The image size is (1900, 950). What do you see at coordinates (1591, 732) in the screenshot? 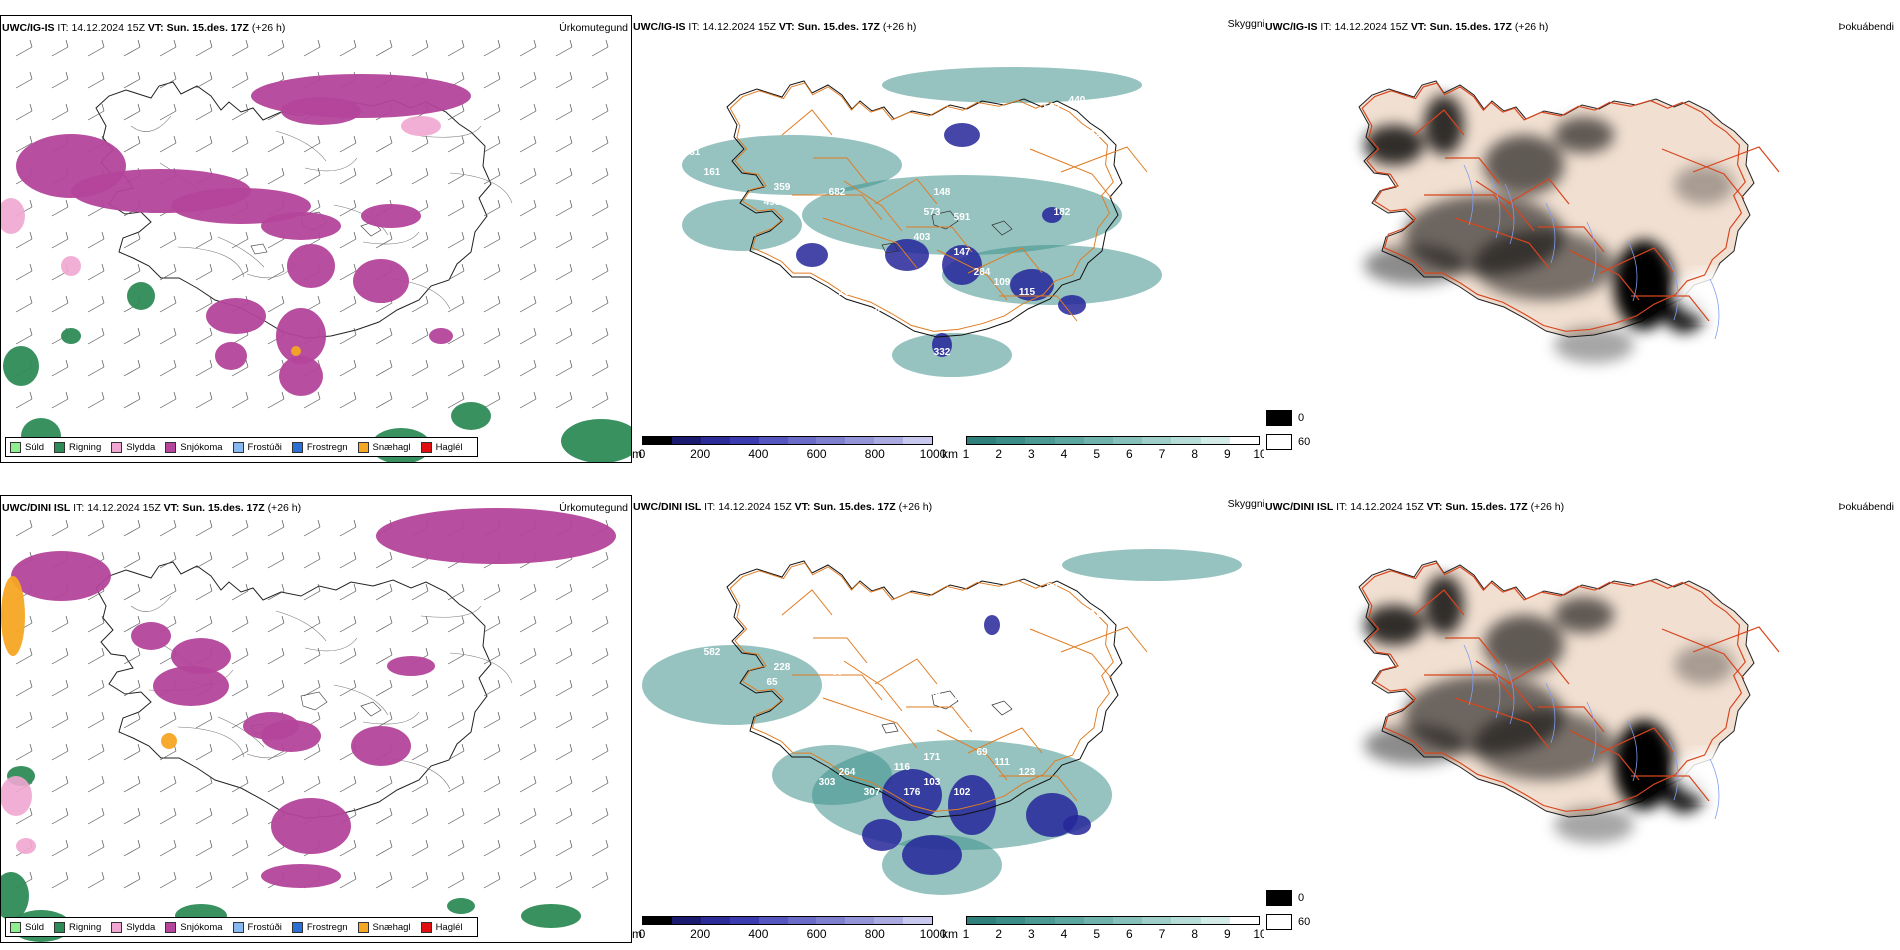
I see `river-network` at bounding box center [1591, 732].